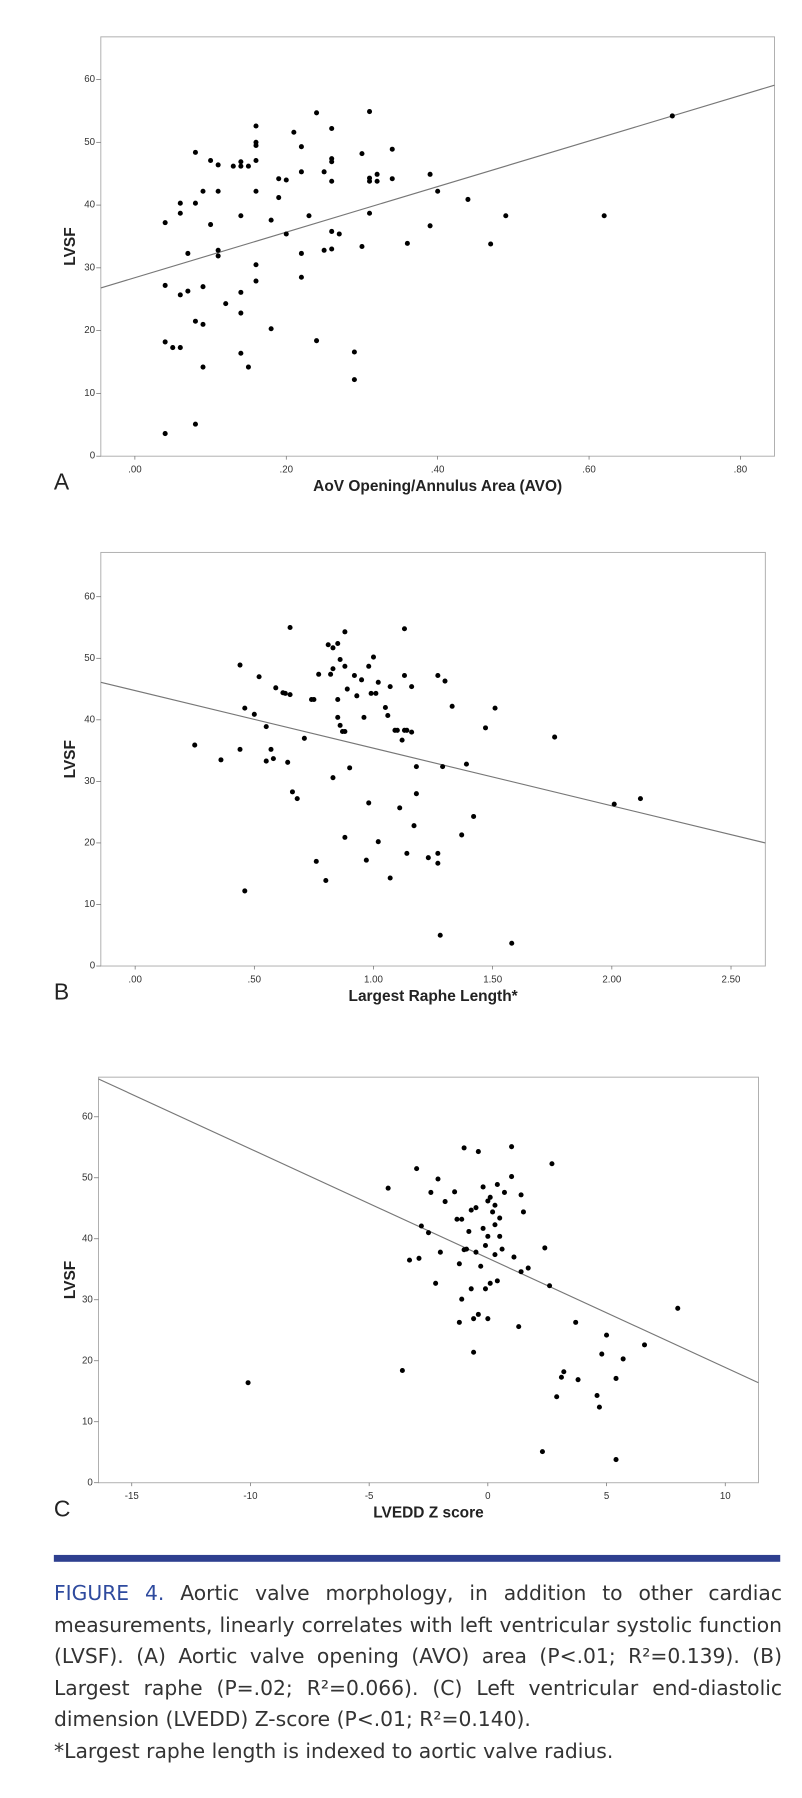  Describe the element at coordinates (433, 996) in the screenshot. I see `x-axis-label: Largest Raphe Length*` at that location.